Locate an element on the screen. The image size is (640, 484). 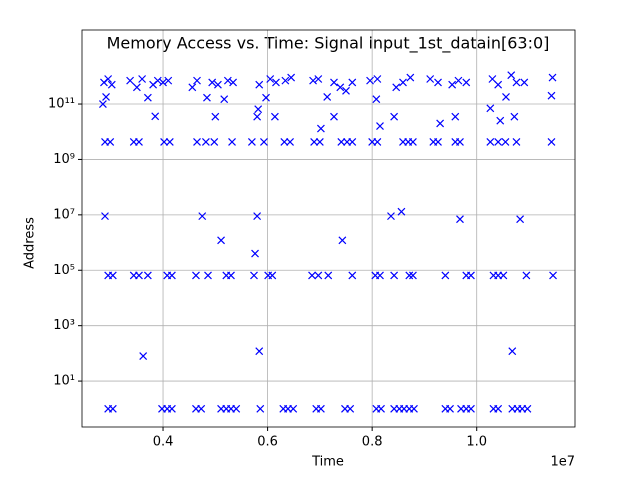
y-tick-label: 10¹ is located at coordinates (64, 381).